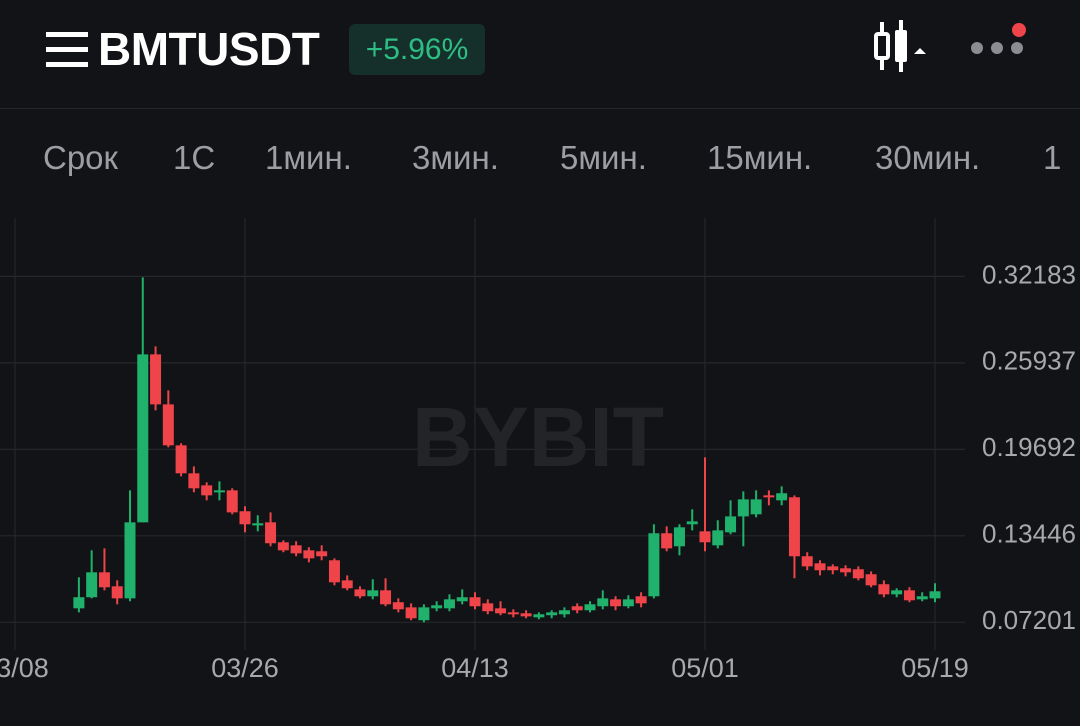  Describe the element at coordinates (1029, 620) in the screenshot. I see `y-tick-label: 0.07201` at that location.